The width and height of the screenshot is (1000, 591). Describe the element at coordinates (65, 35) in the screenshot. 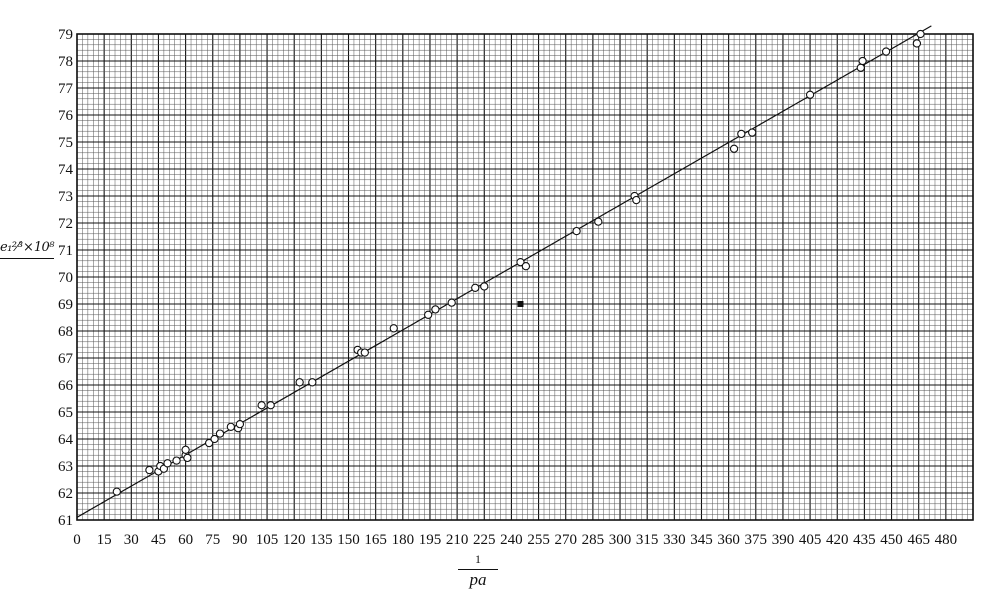

I see `y-tick-label: 79` at that location.